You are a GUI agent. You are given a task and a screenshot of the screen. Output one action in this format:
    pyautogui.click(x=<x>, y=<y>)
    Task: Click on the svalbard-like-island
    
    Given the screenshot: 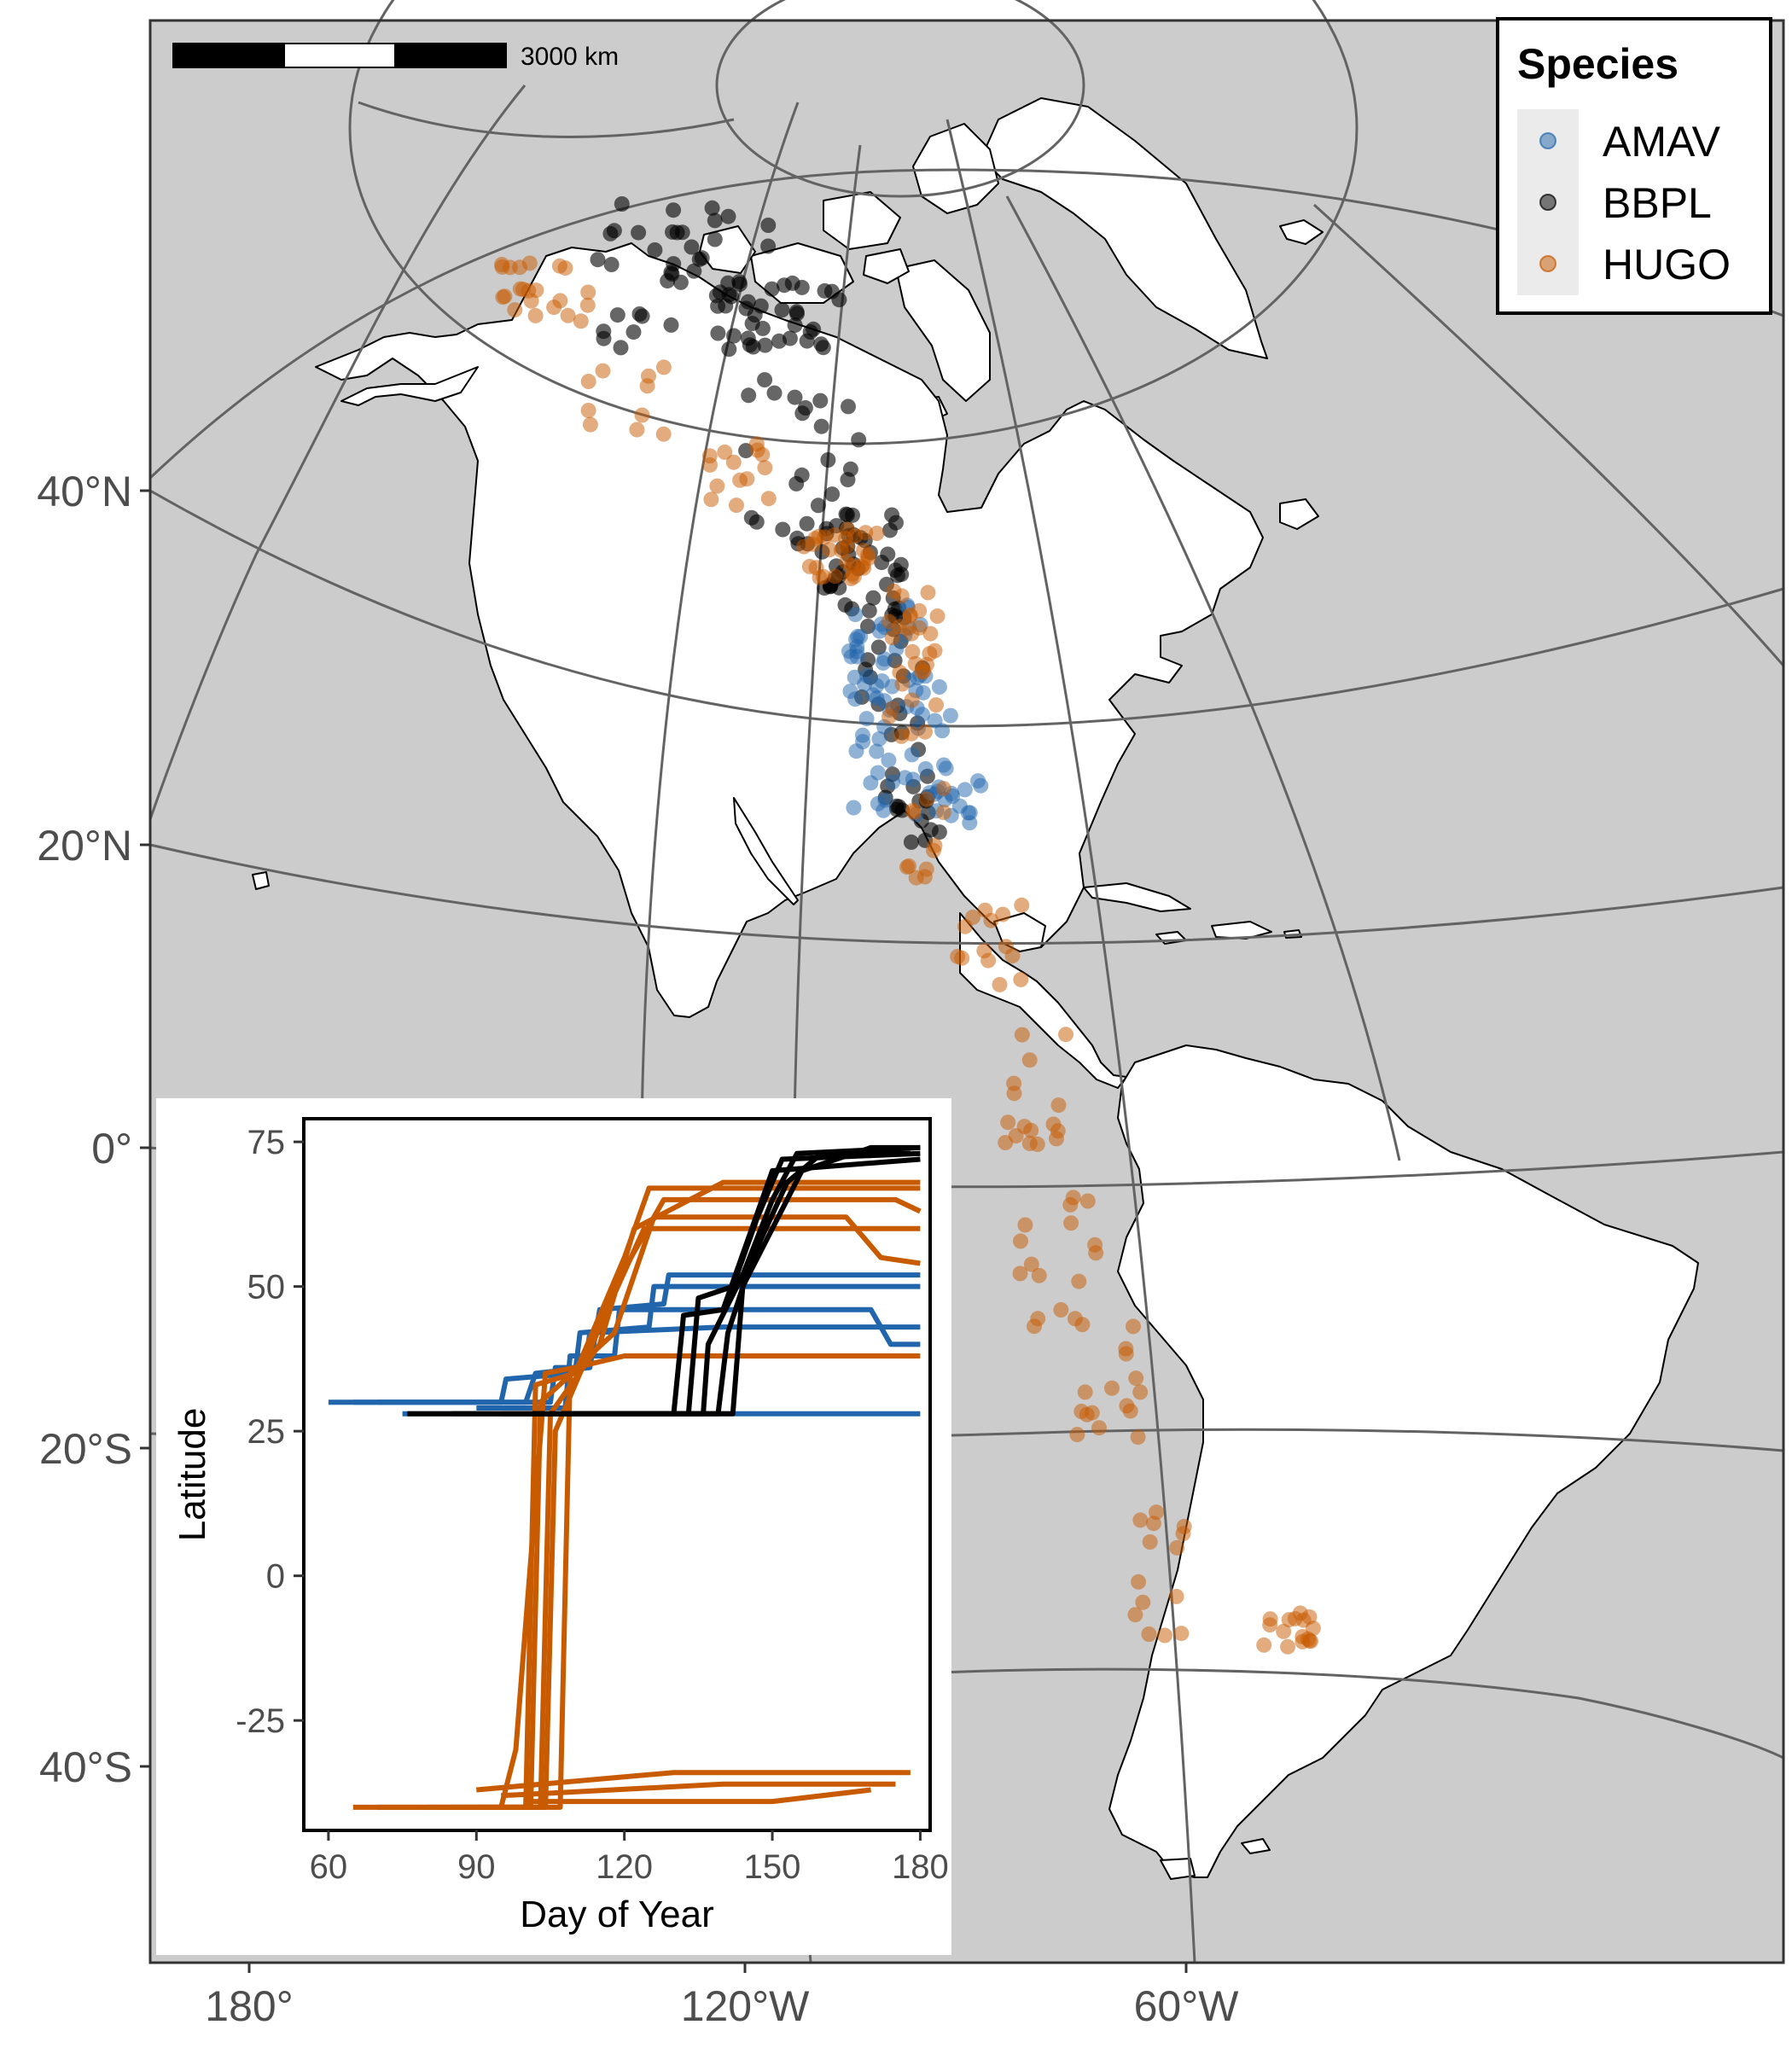 What is the action you would take?
    pyautogui.click(x=1301, y=232)
    